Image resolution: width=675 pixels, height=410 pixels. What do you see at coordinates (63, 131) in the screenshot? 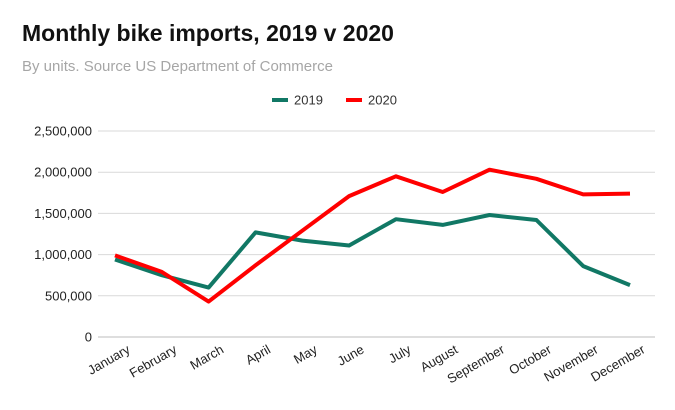
I see `y-tick-label: 2,500,000` at bounding box center [63, 131].